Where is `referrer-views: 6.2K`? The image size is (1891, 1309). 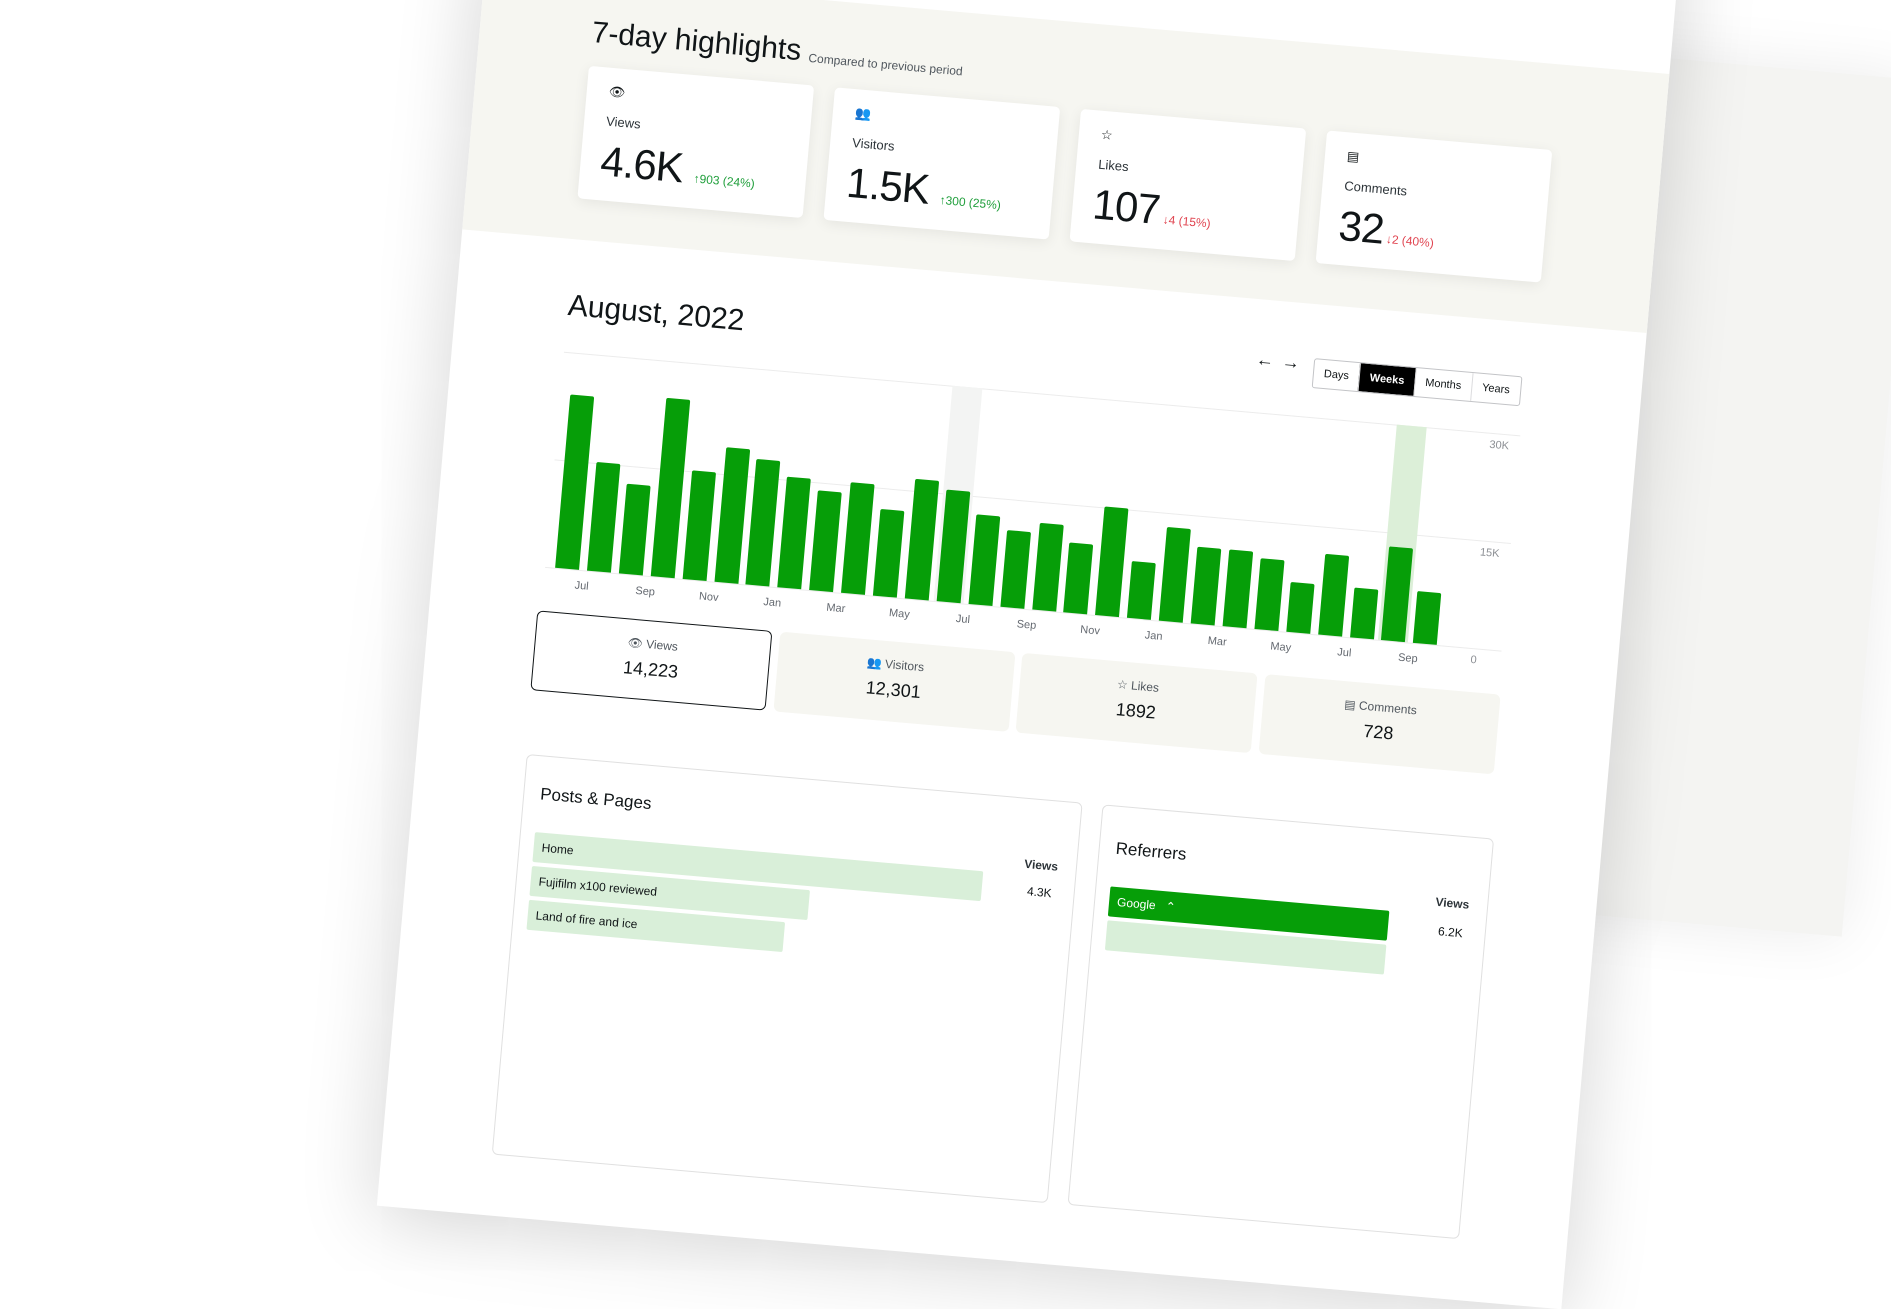
referrer-views: 6.2K is located at coordinates (1450, 932).